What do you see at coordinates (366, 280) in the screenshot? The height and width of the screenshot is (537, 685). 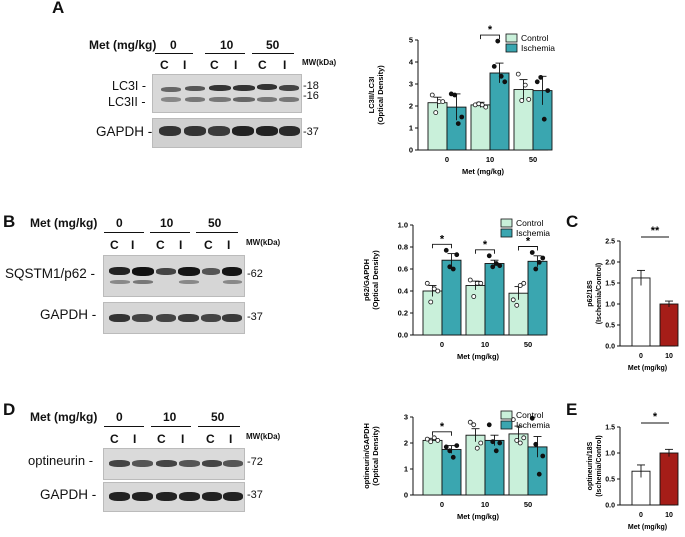 I see `y-axis-label: p62/GAPDH` at bounding box center [366, 280].